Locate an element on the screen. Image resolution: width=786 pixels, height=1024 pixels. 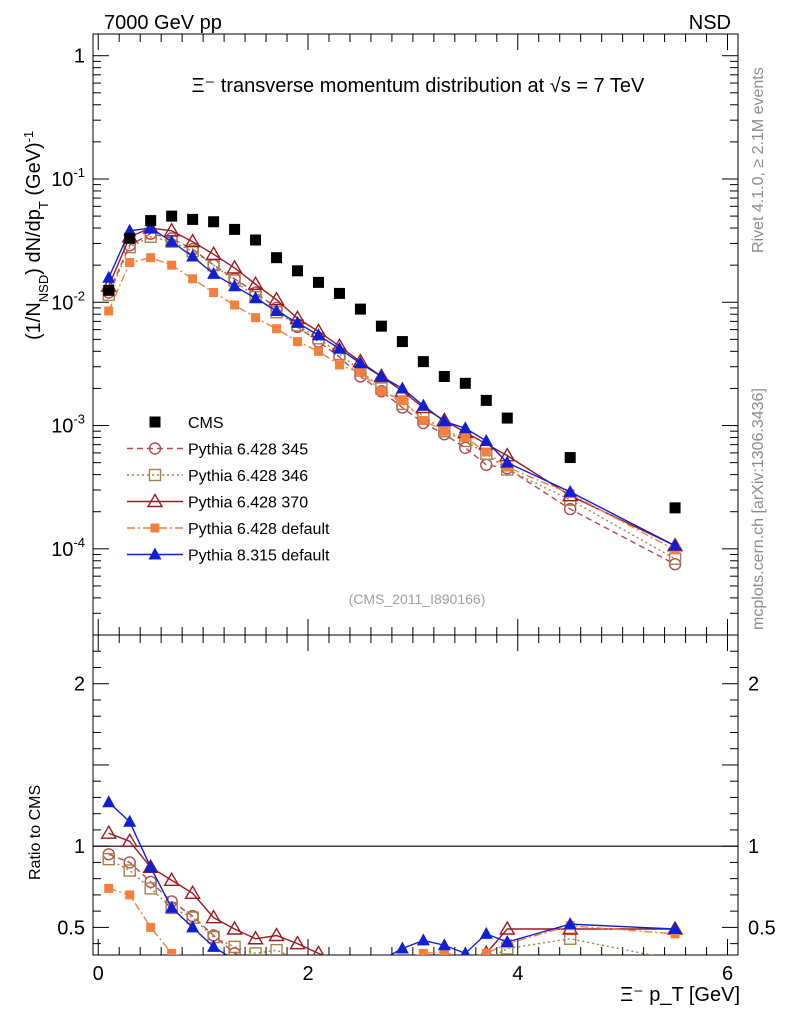
ratio-y-axis-label: Ratio to CMS is located at coordinates (35, 832).